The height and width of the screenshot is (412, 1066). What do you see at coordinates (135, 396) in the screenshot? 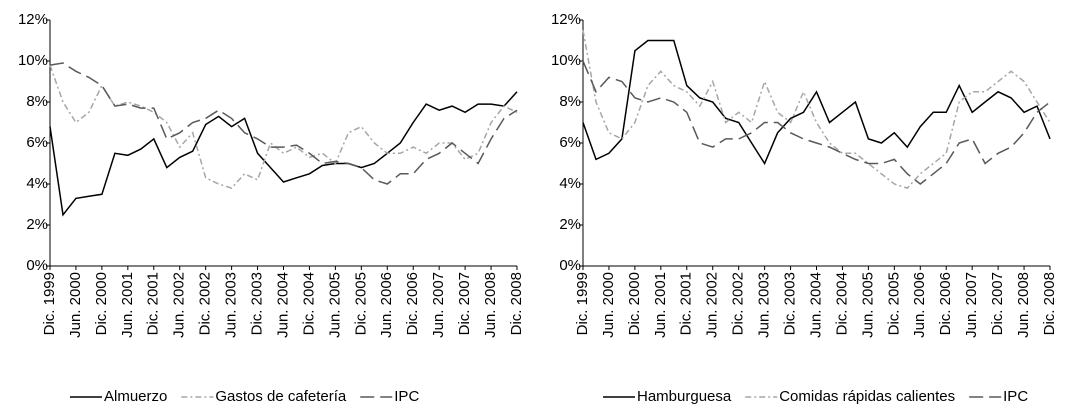
I see `legend-label: Almuerzo` at bounding box center [135, 396].